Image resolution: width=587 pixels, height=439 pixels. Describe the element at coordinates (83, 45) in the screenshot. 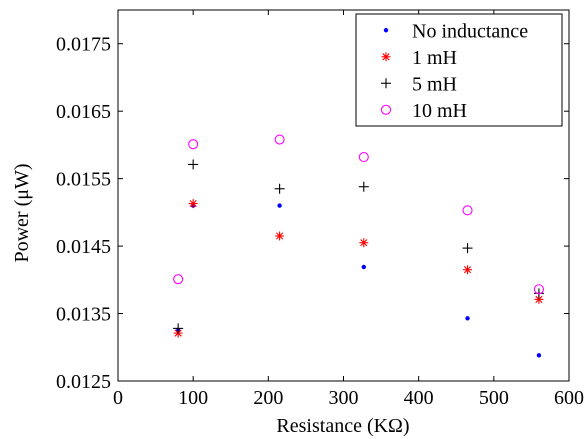

I see `y-tick-label: 0.0175` at that location.